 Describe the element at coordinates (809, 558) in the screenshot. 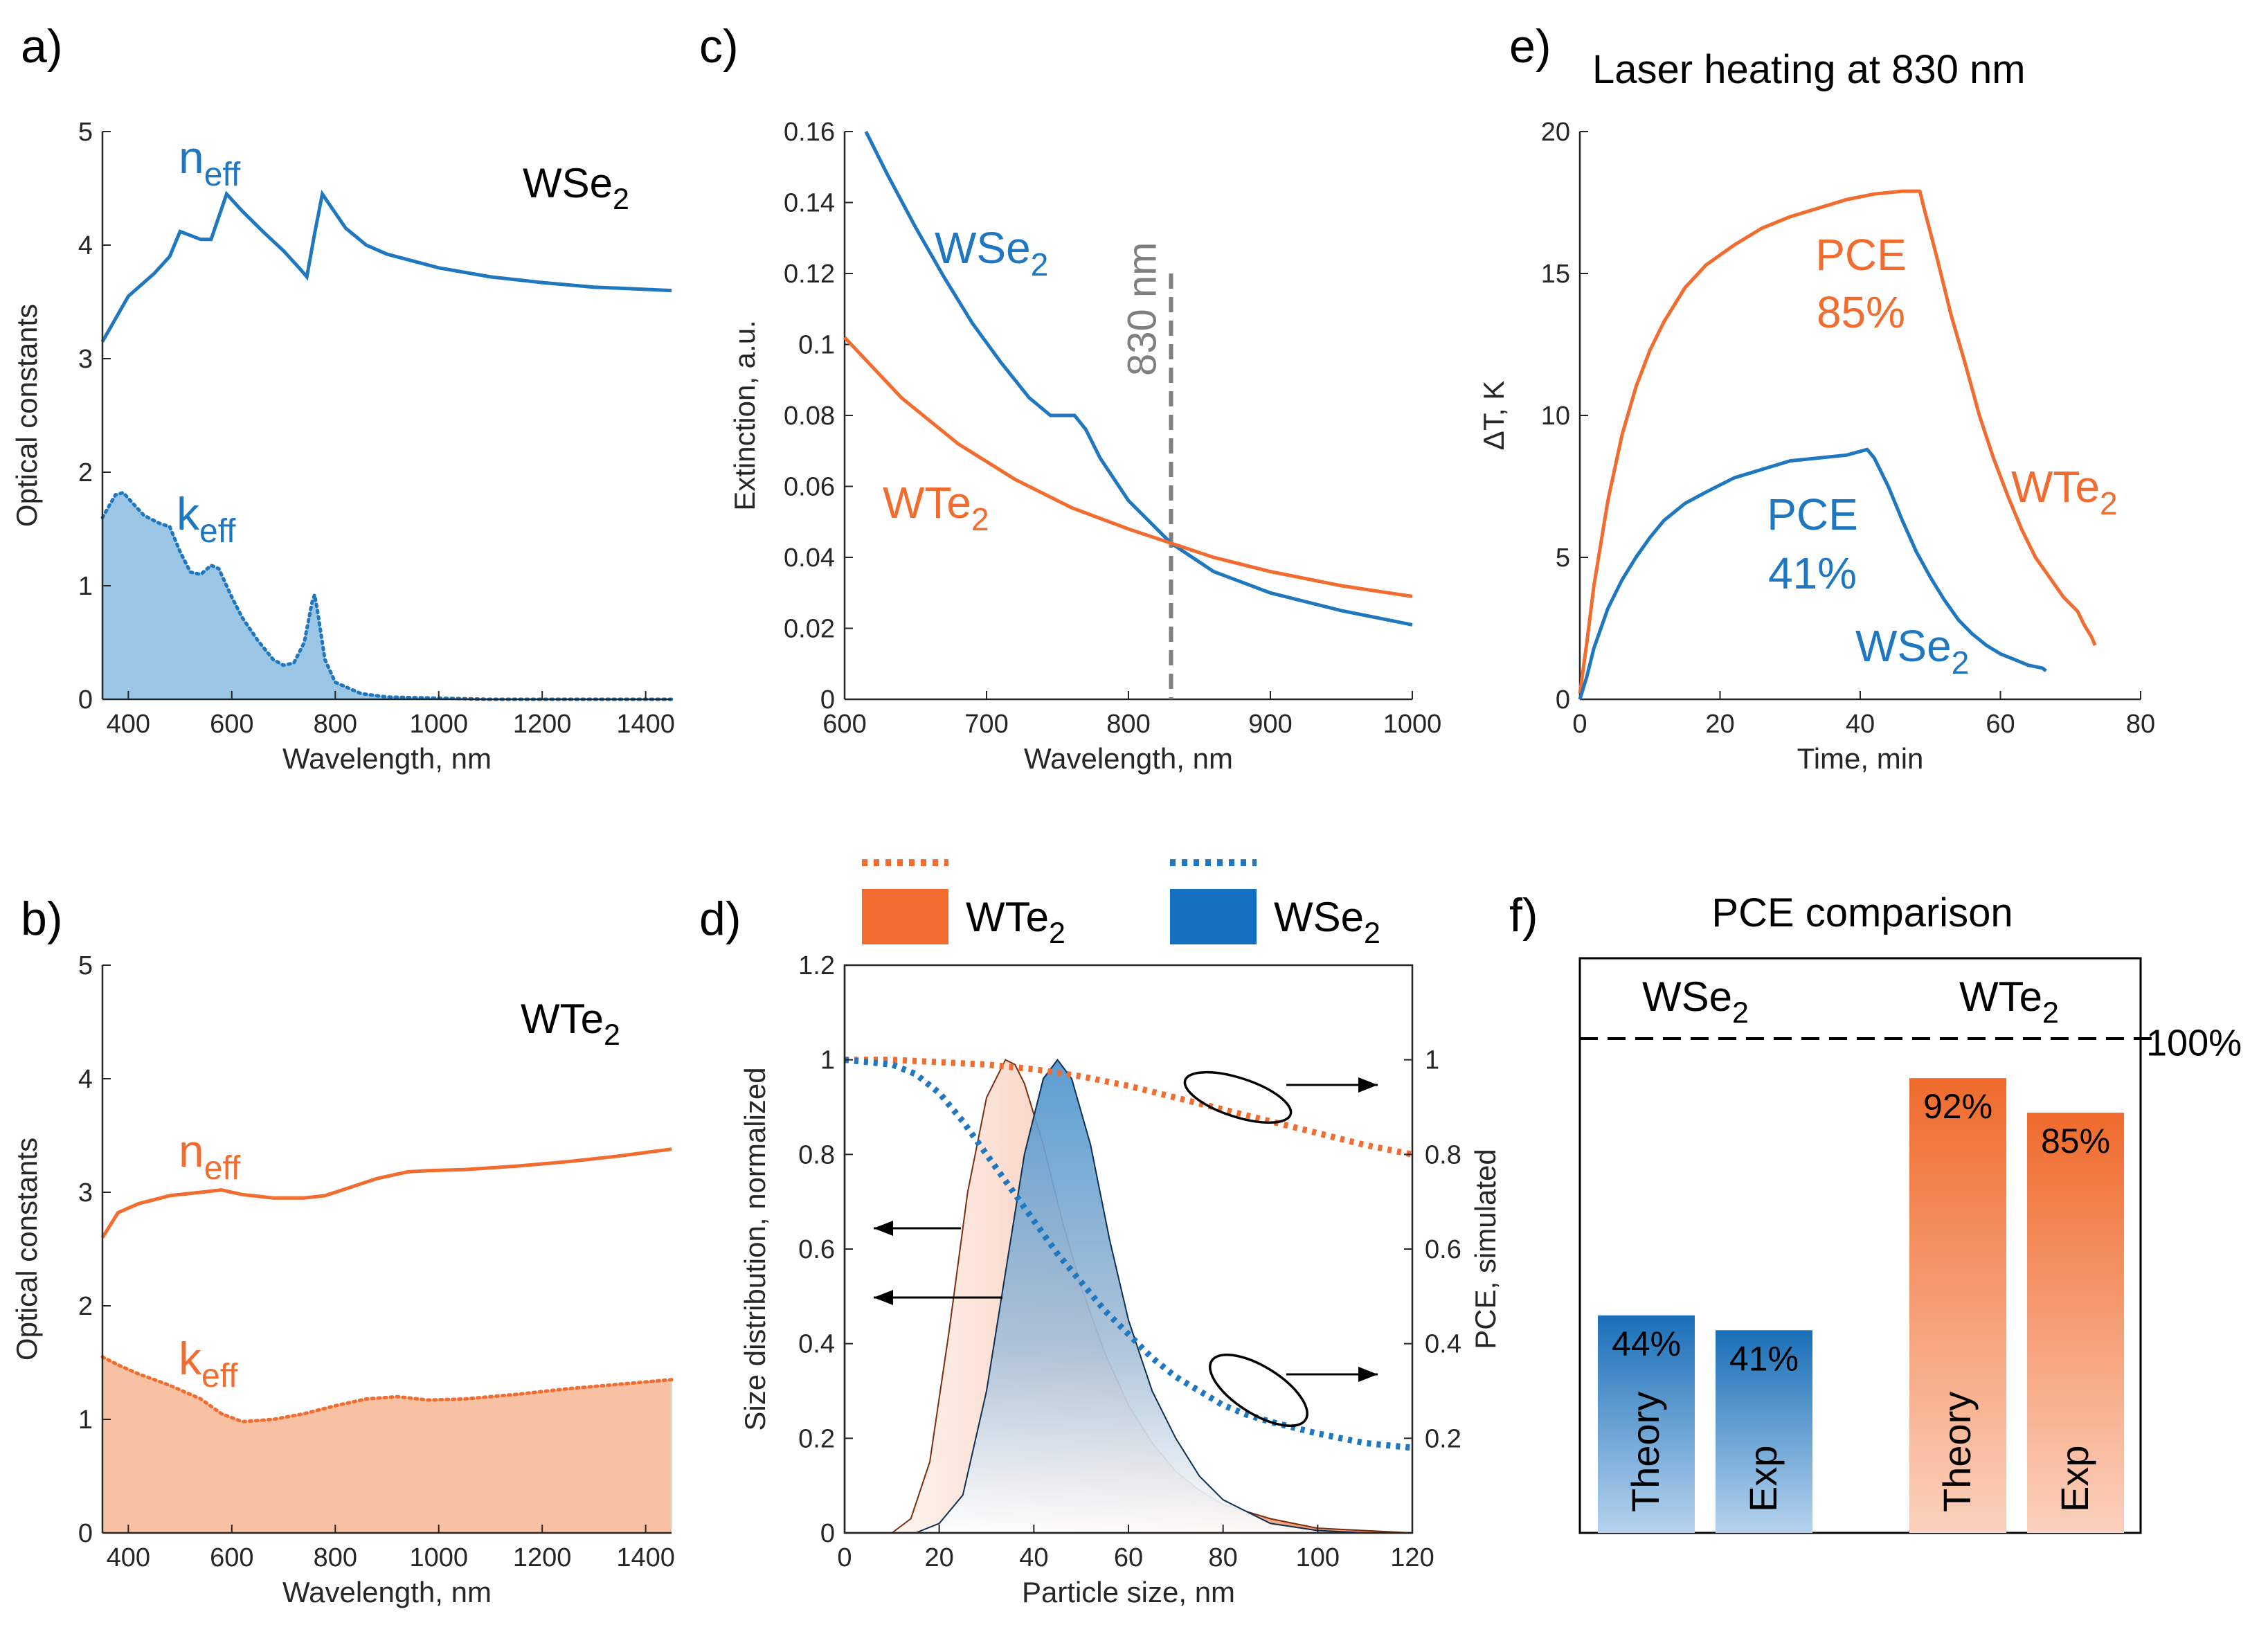

I see `y-tick-label: 0.04` at that location.